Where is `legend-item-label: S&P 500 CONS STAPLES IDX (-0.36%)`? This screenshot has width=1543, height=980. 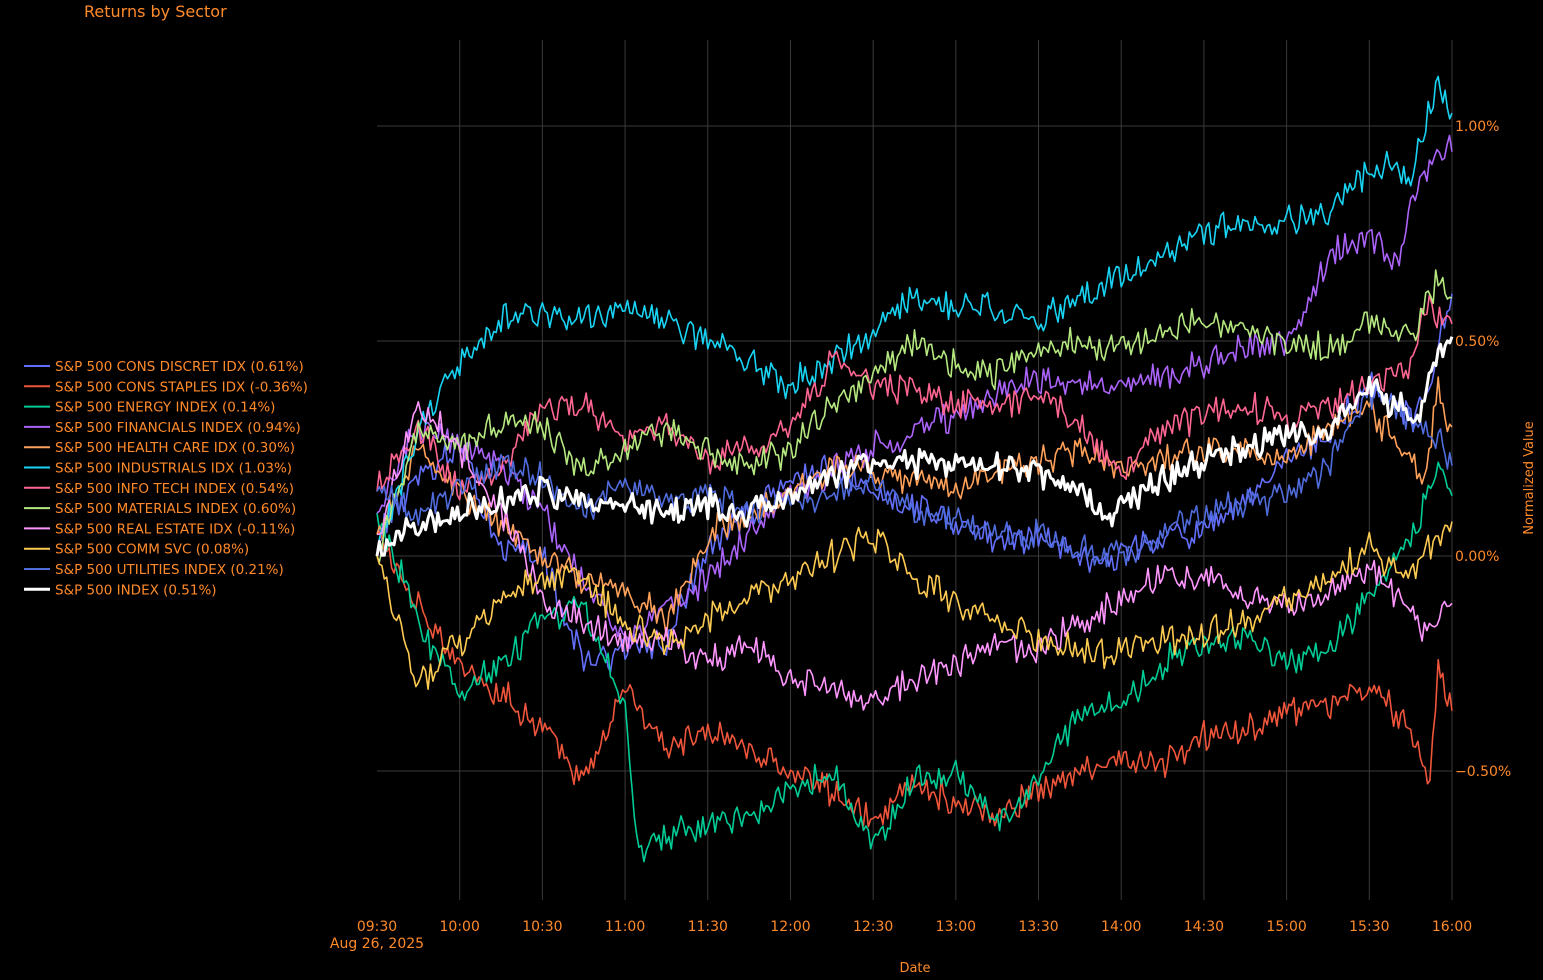
legend-item-label: S&P 500 CONS STAPLES IDX (-0.36%) is located at coordinates (181, 387).